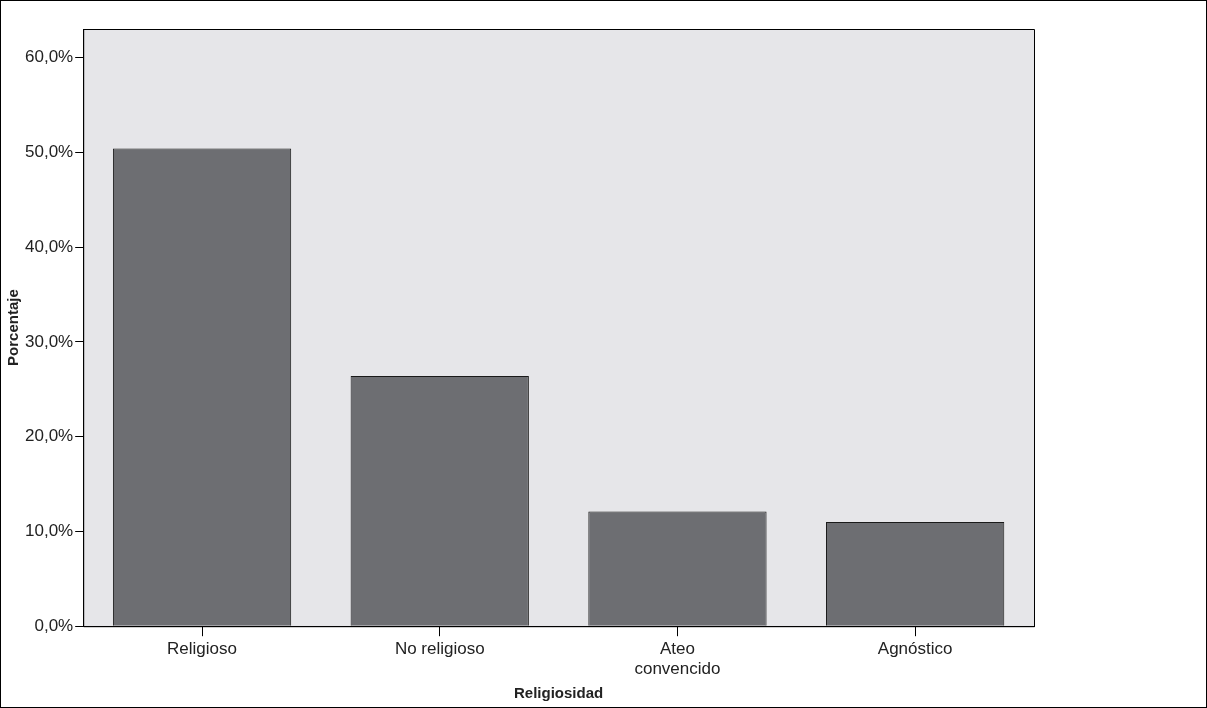 The width and height of the screenshot is (1207, 708). What do you see at coordinates (49, 341) in the screenshot?
I see `y-tick-label: 30,0%` at bounding box center [49, 341].